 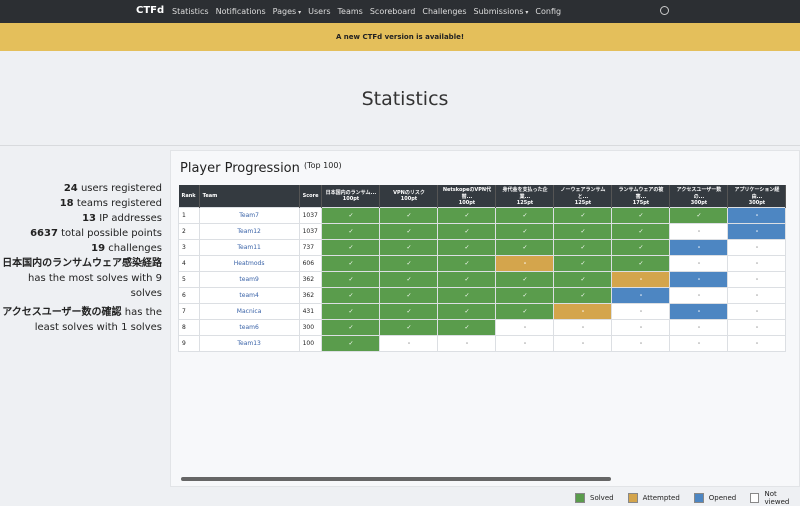 What do you see at coordinates (323, 165) in the screenshot?
I see `subtitle: (Top 100)` at bounding box center [323, 165].